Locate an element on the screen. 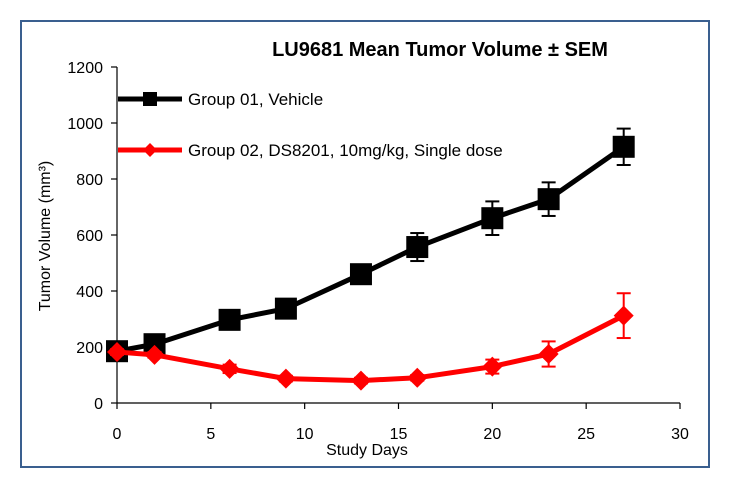  x-tick-label: 15 is located at coordinates (399, 434).